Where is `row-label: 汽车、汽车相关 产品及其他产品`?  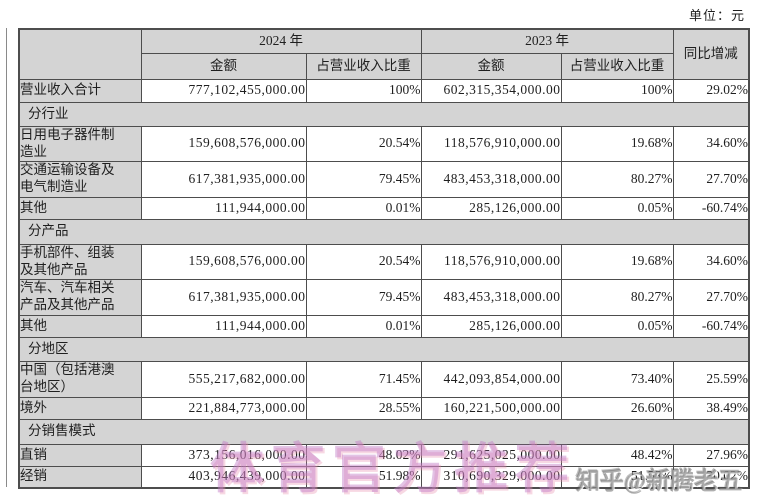 row-label: 汽车、汽车相关 产品及其他产品 is located at coordinates (80, 297).